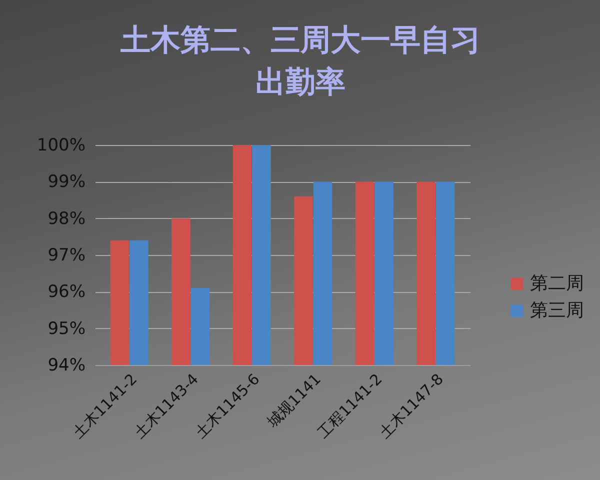  What do you see at coordinates (67, 292) in the screenshot?
I see `y-tick-label: 96%` at bounding box center [67, 292].